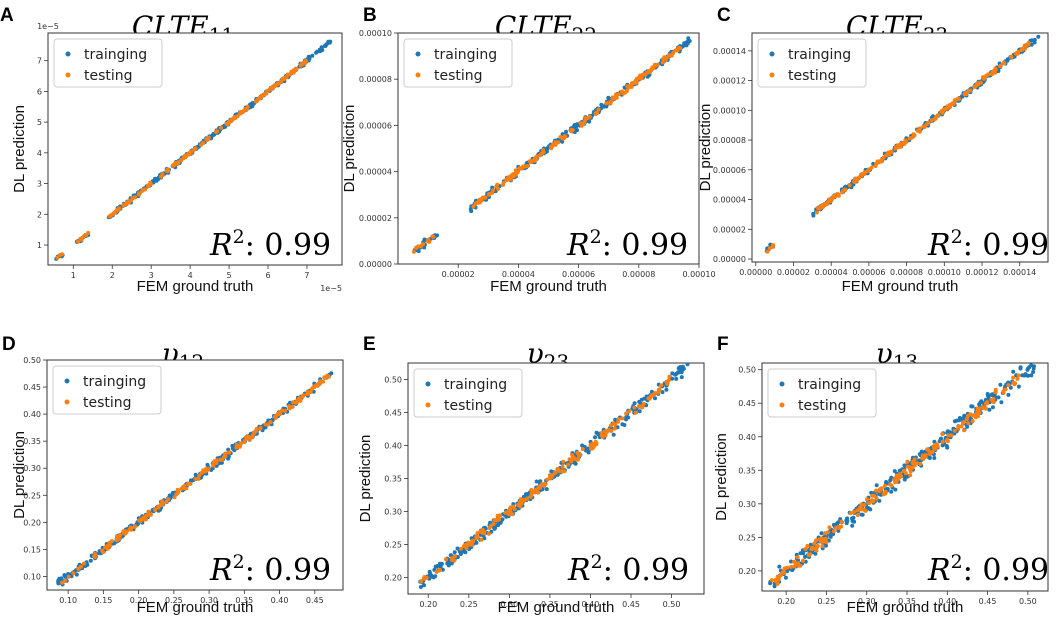 Image resolution: width=1059 pixels, height=620 pixels. Describe the element at coordinates (747, 437) in the screenshot. I see `y-tick-label: 0.40` at that location.